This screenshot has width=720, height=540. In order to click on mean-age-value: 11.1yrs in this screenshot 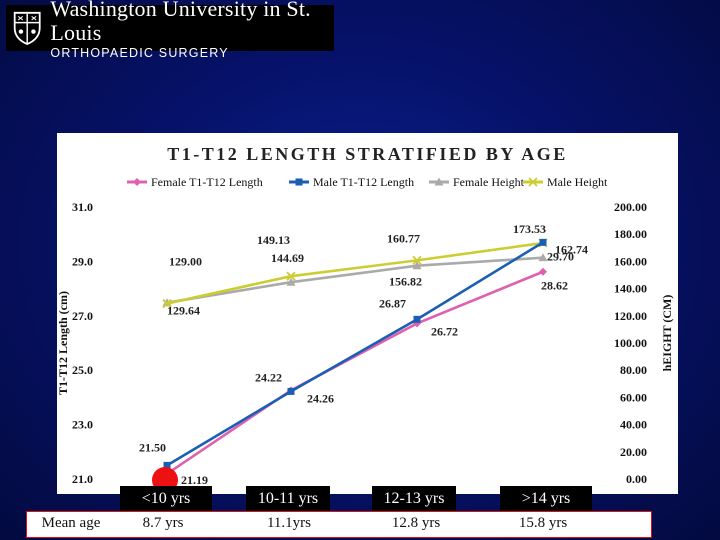, I will do `click(289, 523)`.